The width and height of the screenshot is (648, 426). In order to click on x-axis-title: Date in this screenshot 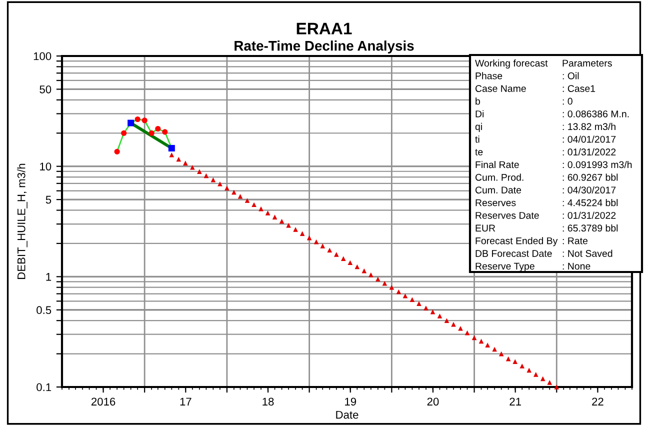, I will do `click(347, 414)`.